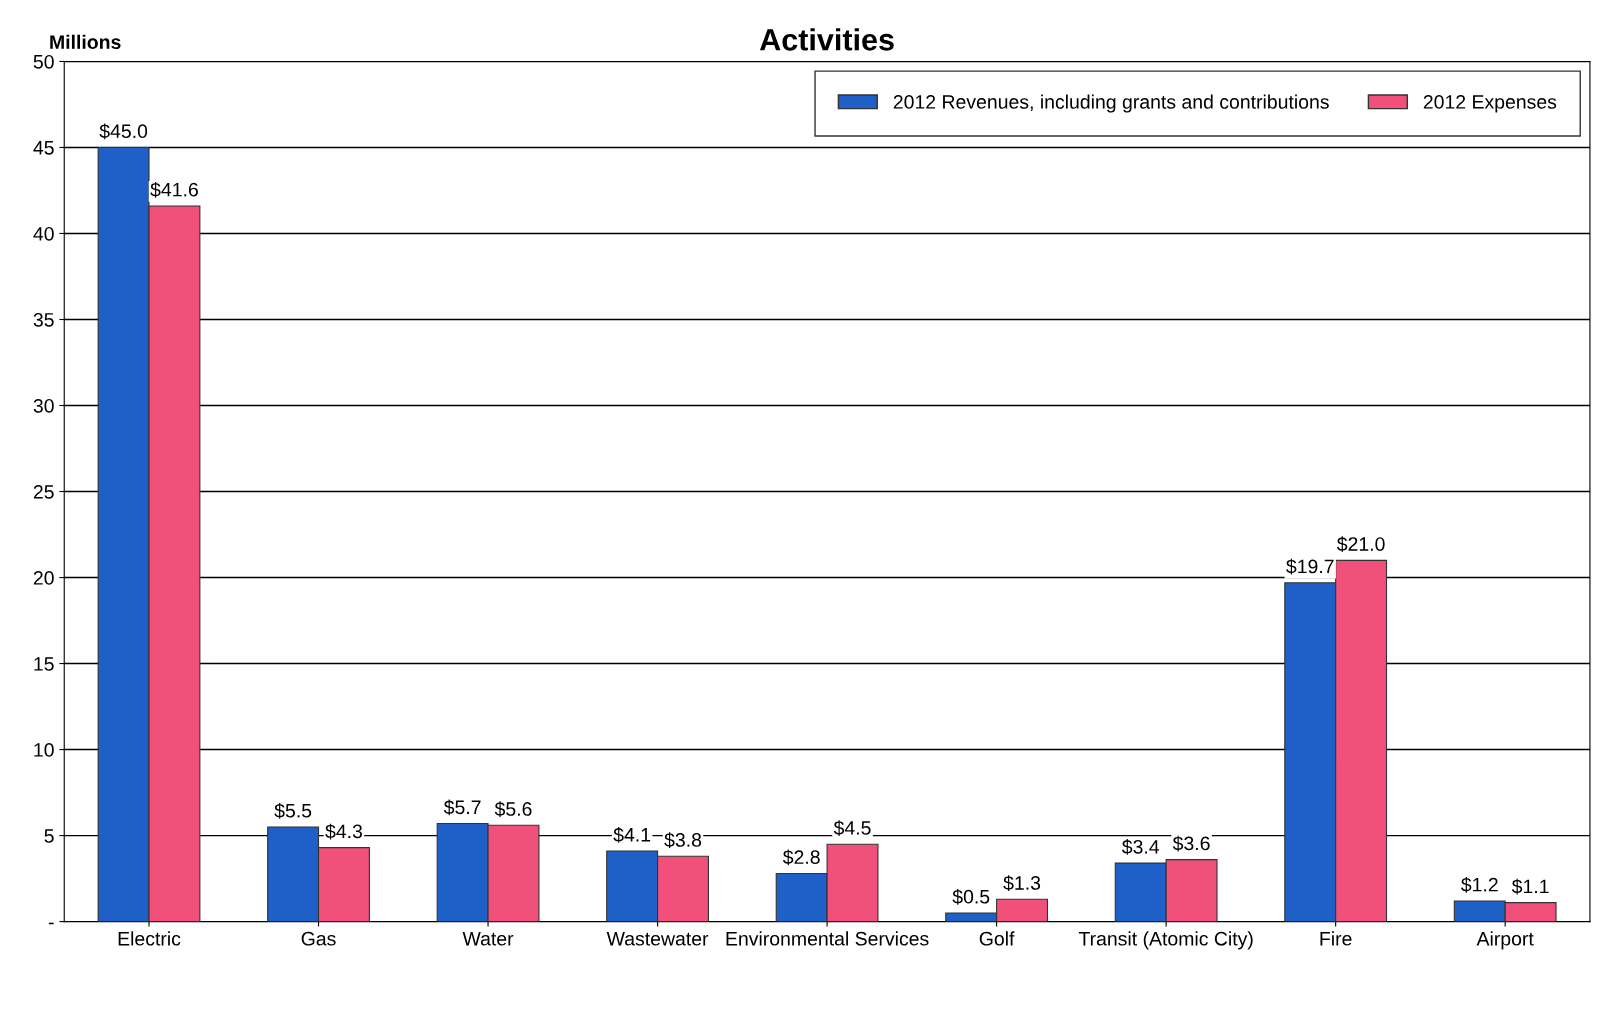 The width and height of the screenshot is (1606, 1024). I want to click on y-tick-label: 50, so click(43, 61).